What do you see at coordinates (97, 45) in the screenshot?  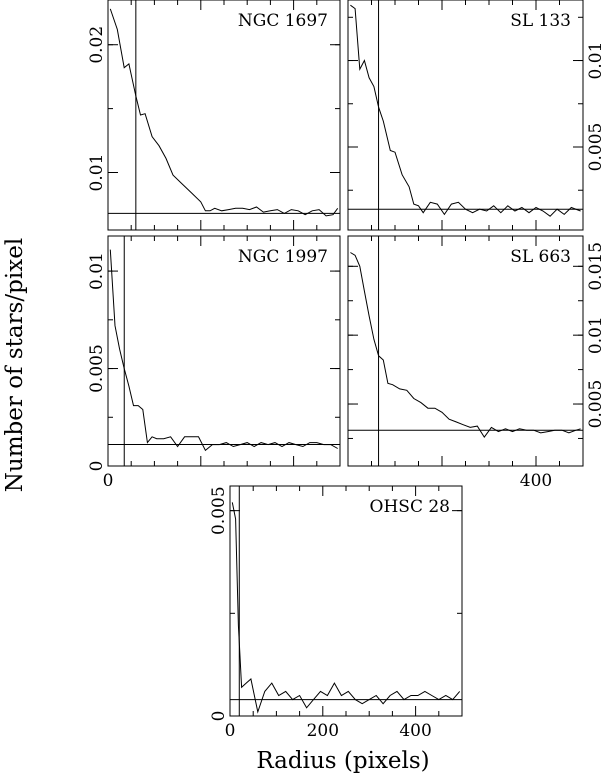 I see `y-tick-label: 0.02` at bounding box center [97, 45].